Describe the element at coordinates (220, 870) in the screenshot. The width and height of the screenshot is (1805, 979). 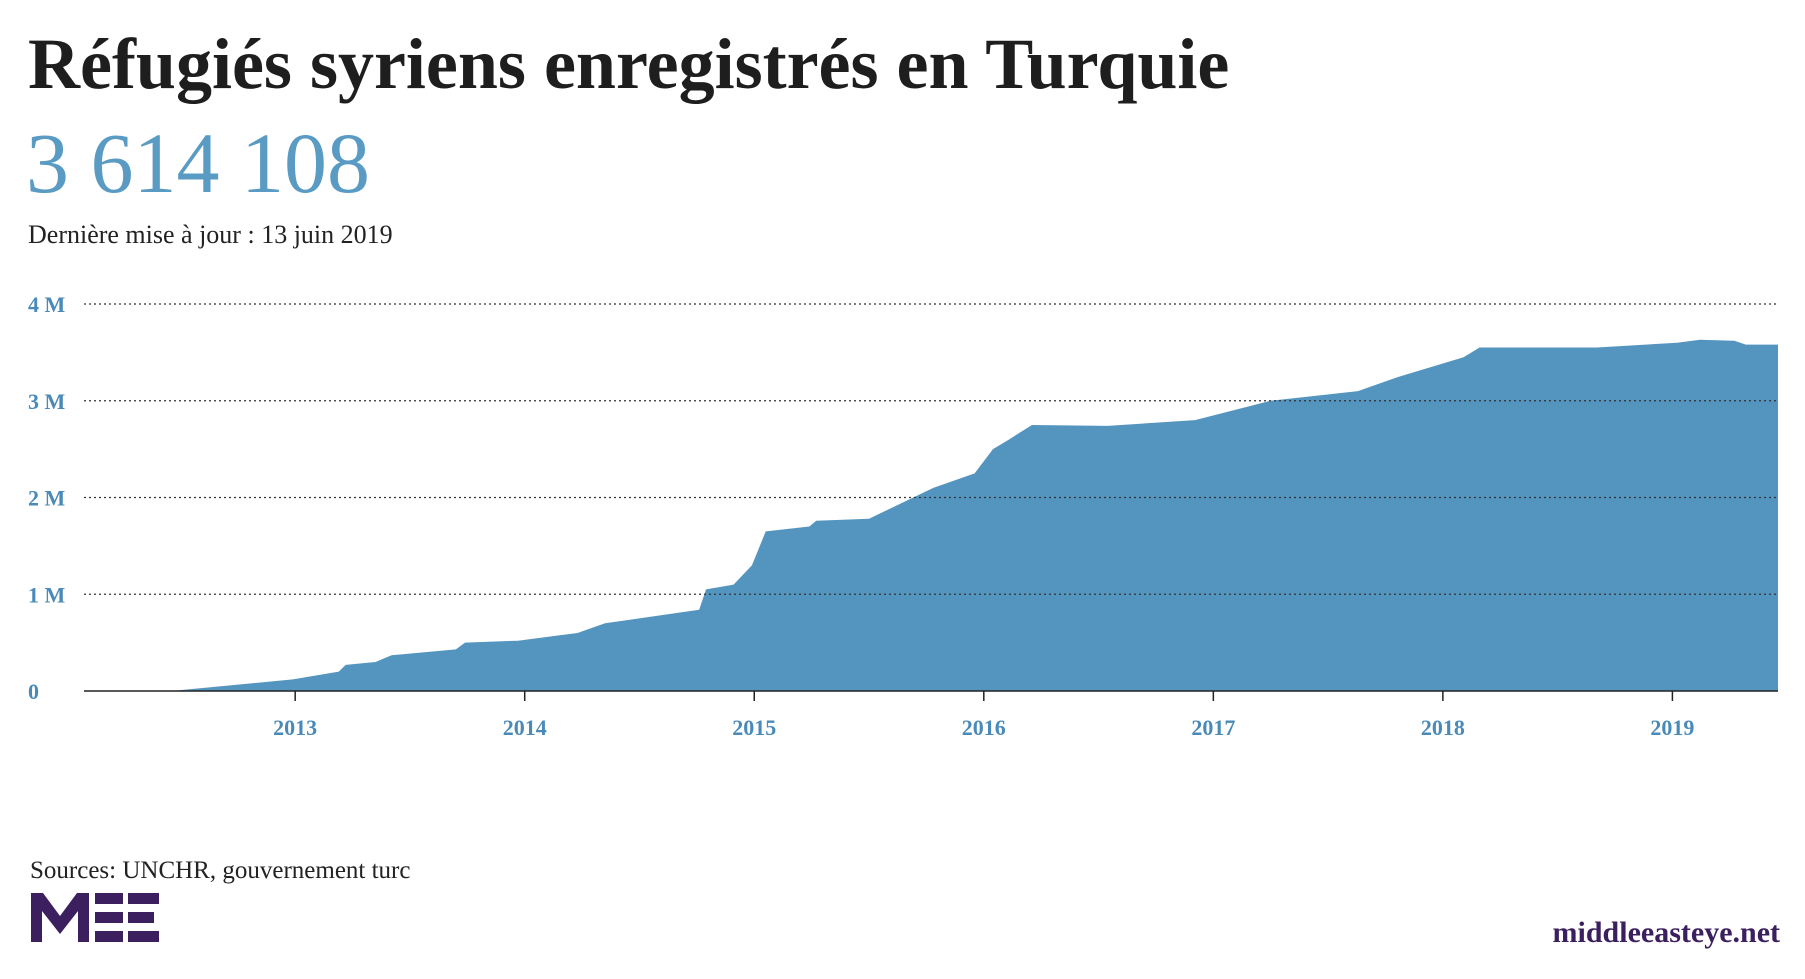
I see `source: Sources: UNCHR, gouvernement turc` at that location.